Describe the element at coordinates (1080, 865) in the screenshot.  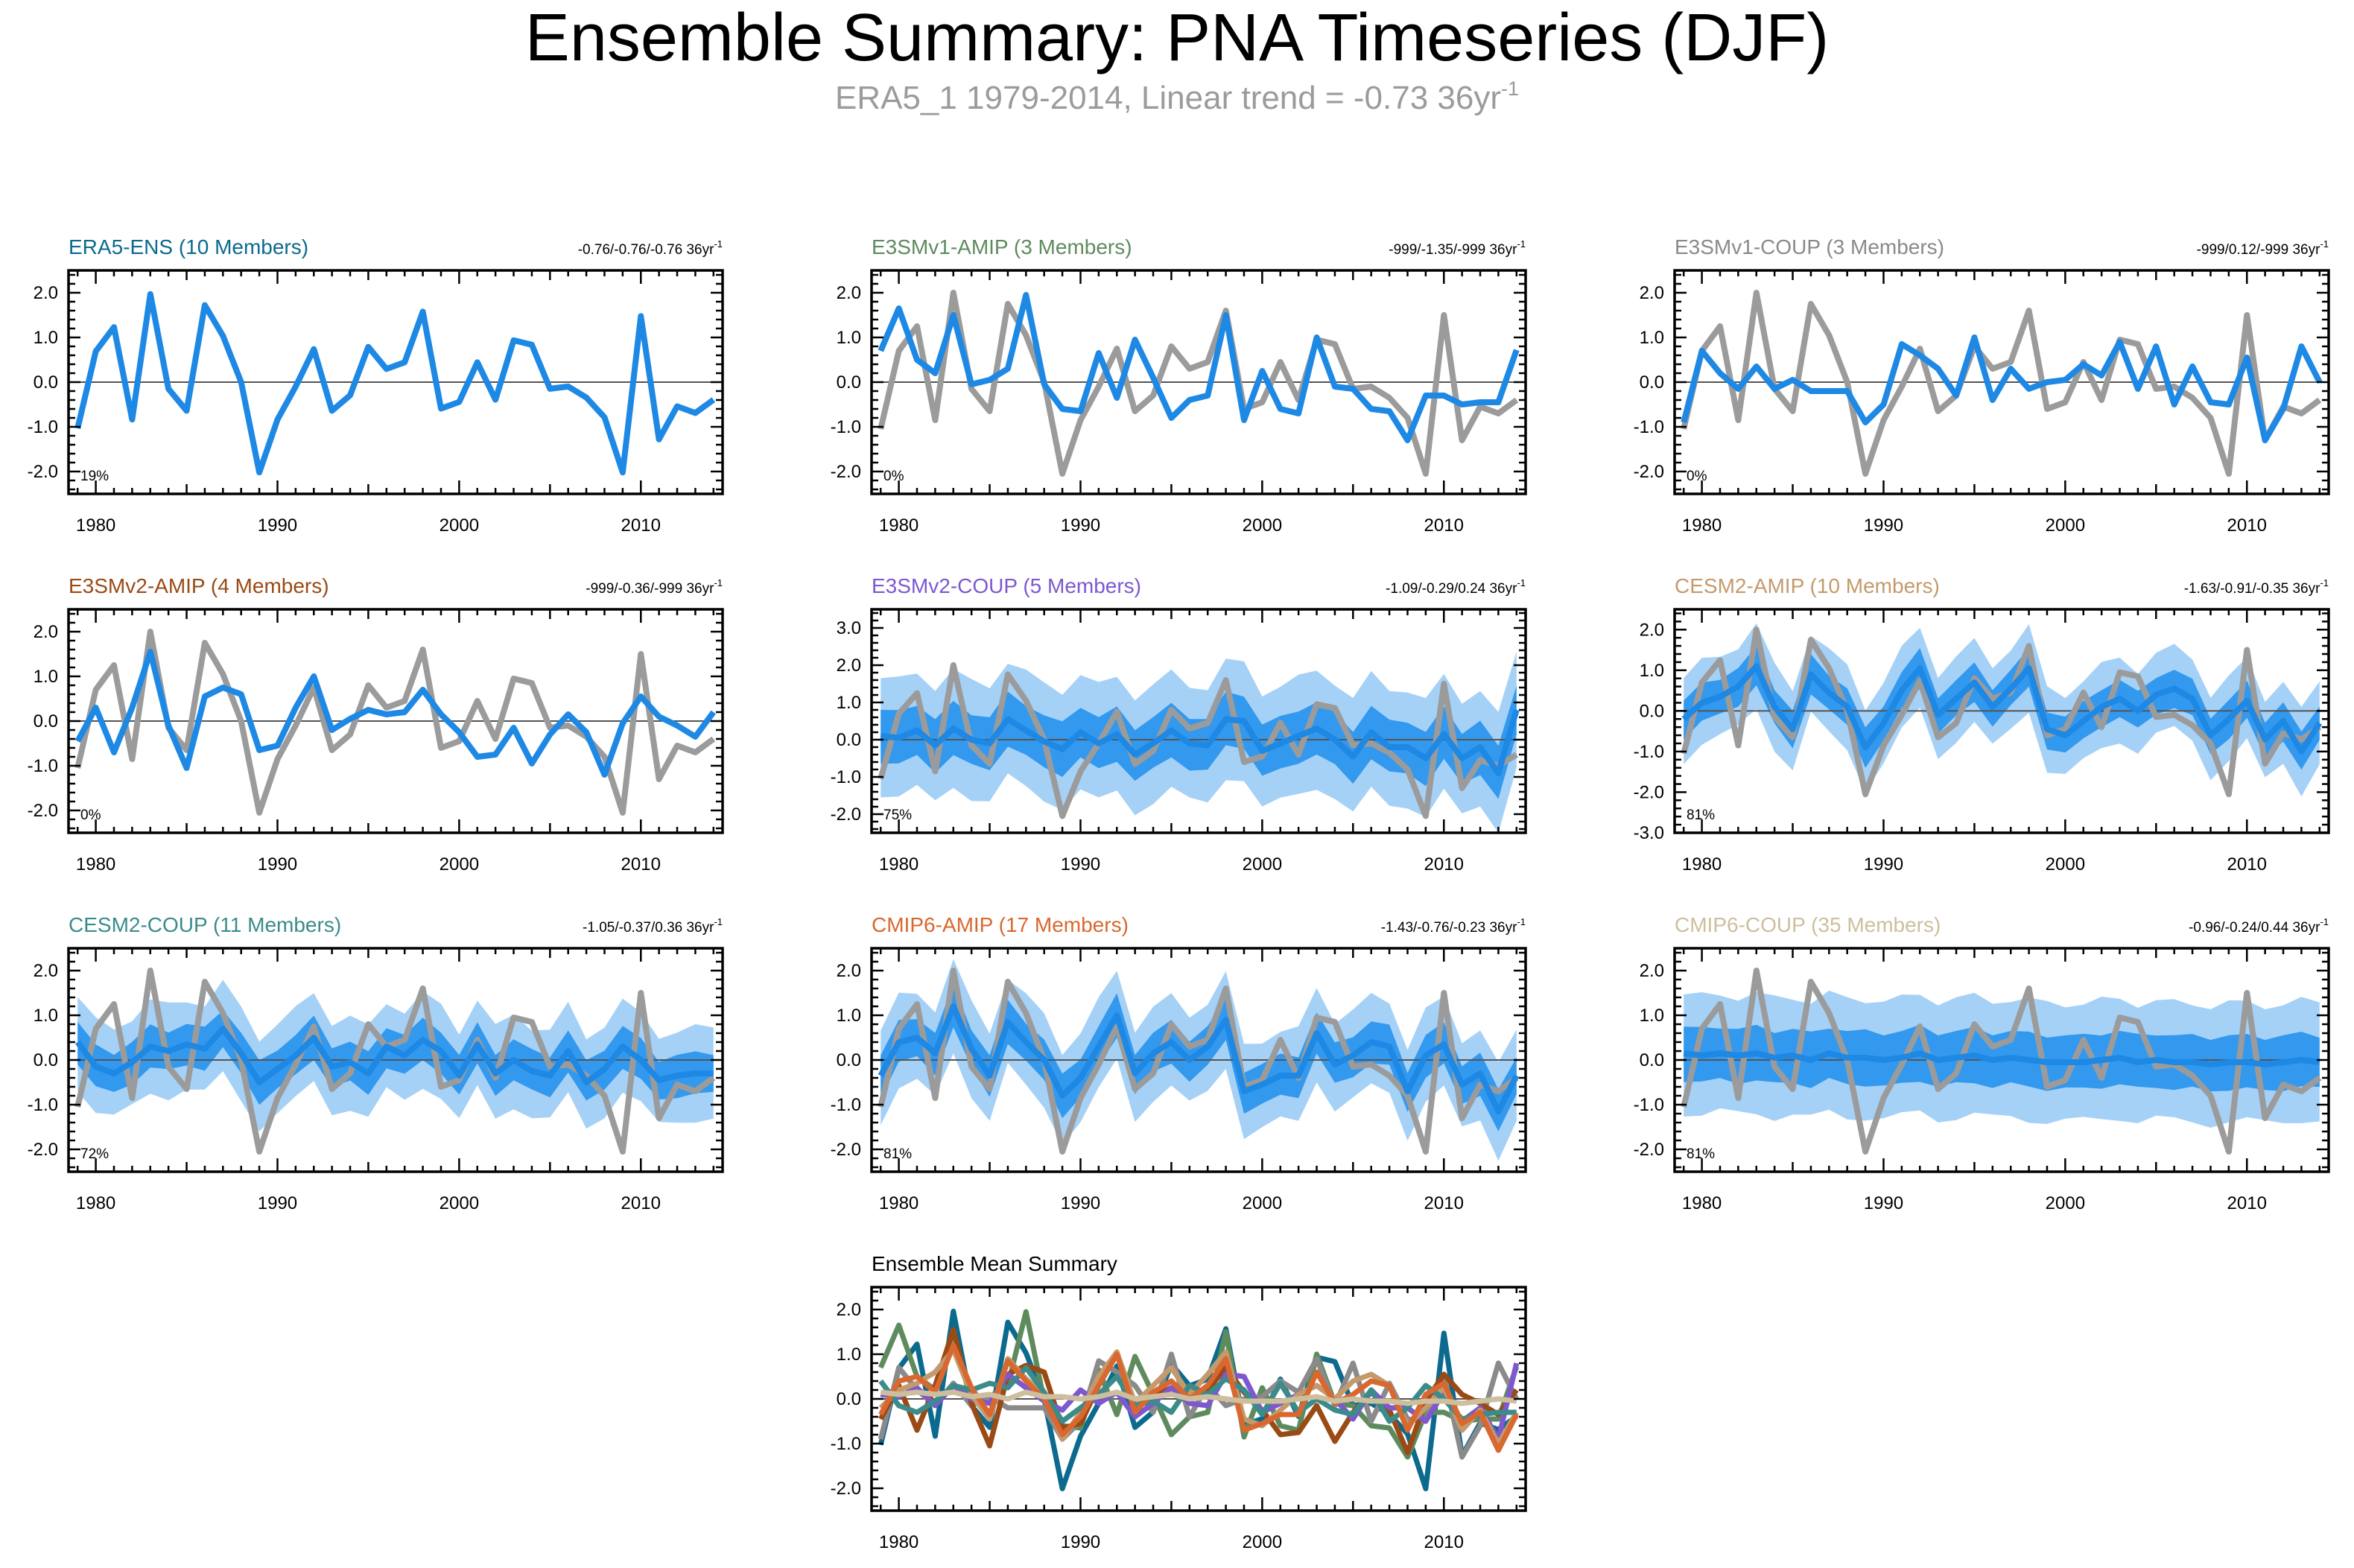
I see `panel-5-xtick-label: 1990` at that location.